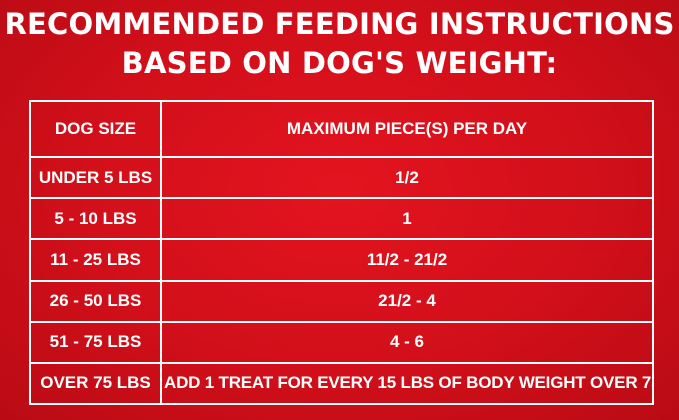 The image size is (679, 420). What do you see at coordinates (95, 129) in the screenshot?
I see `header-dog-size: DOG SIZE` at bounding box center [95, 129].